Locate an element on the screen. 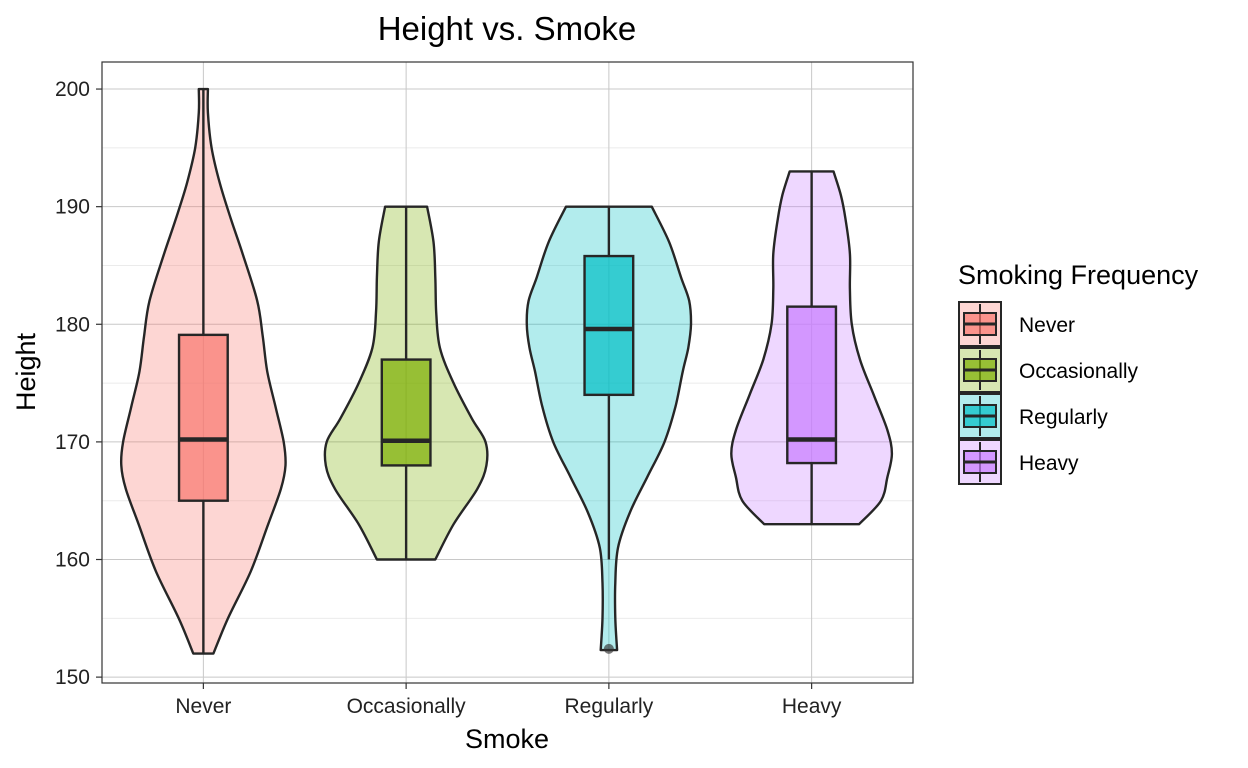  legend-item-regularly: Regularly is located at coordinates (1033, 416).